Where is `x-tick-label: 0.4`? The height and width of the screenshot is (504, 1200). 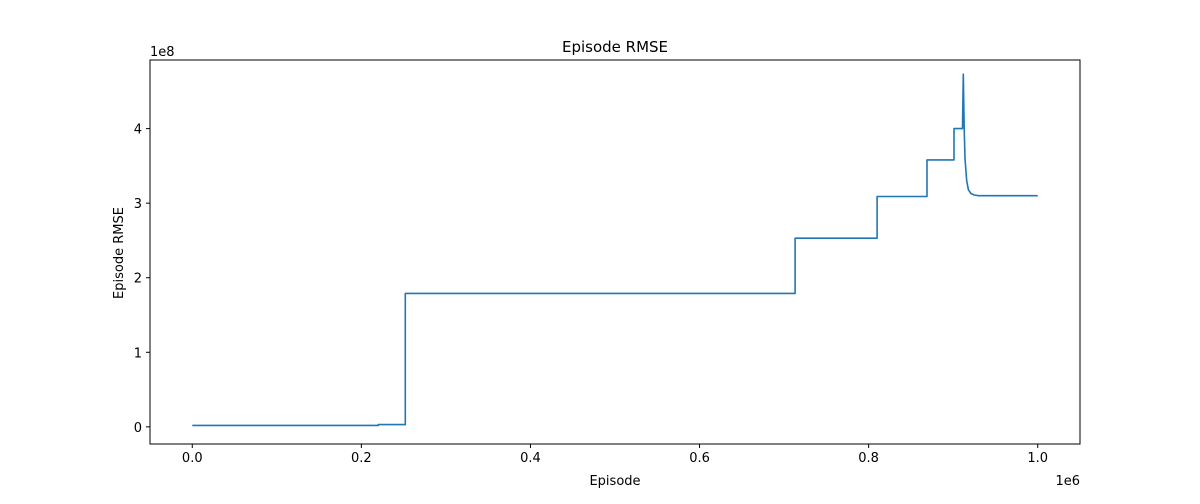
x-tick-label: 0.4 is located at coordinates (530, 458).